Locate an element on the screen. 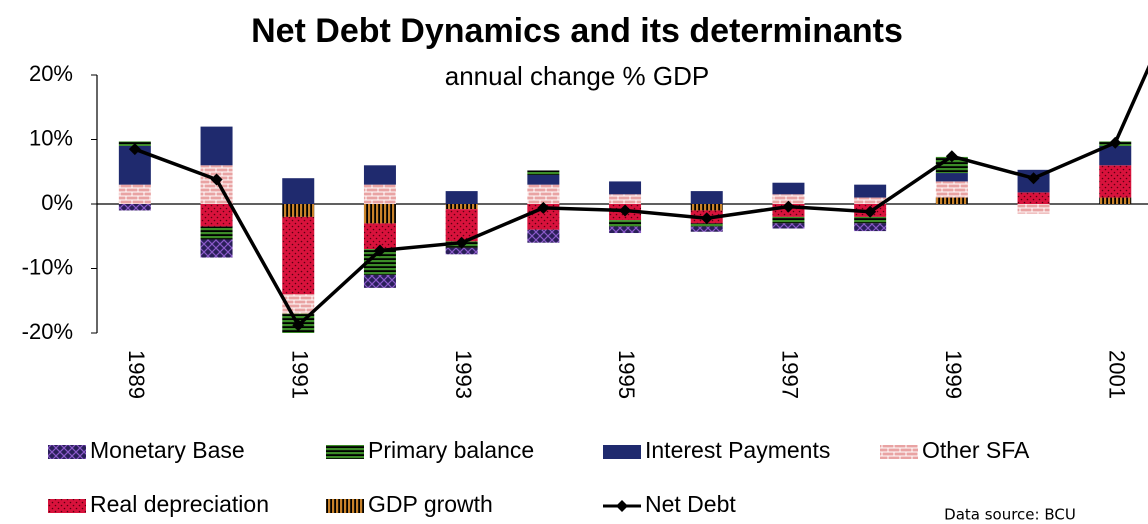  x-tick-label: 1997 is located at coordinates (790, 374).